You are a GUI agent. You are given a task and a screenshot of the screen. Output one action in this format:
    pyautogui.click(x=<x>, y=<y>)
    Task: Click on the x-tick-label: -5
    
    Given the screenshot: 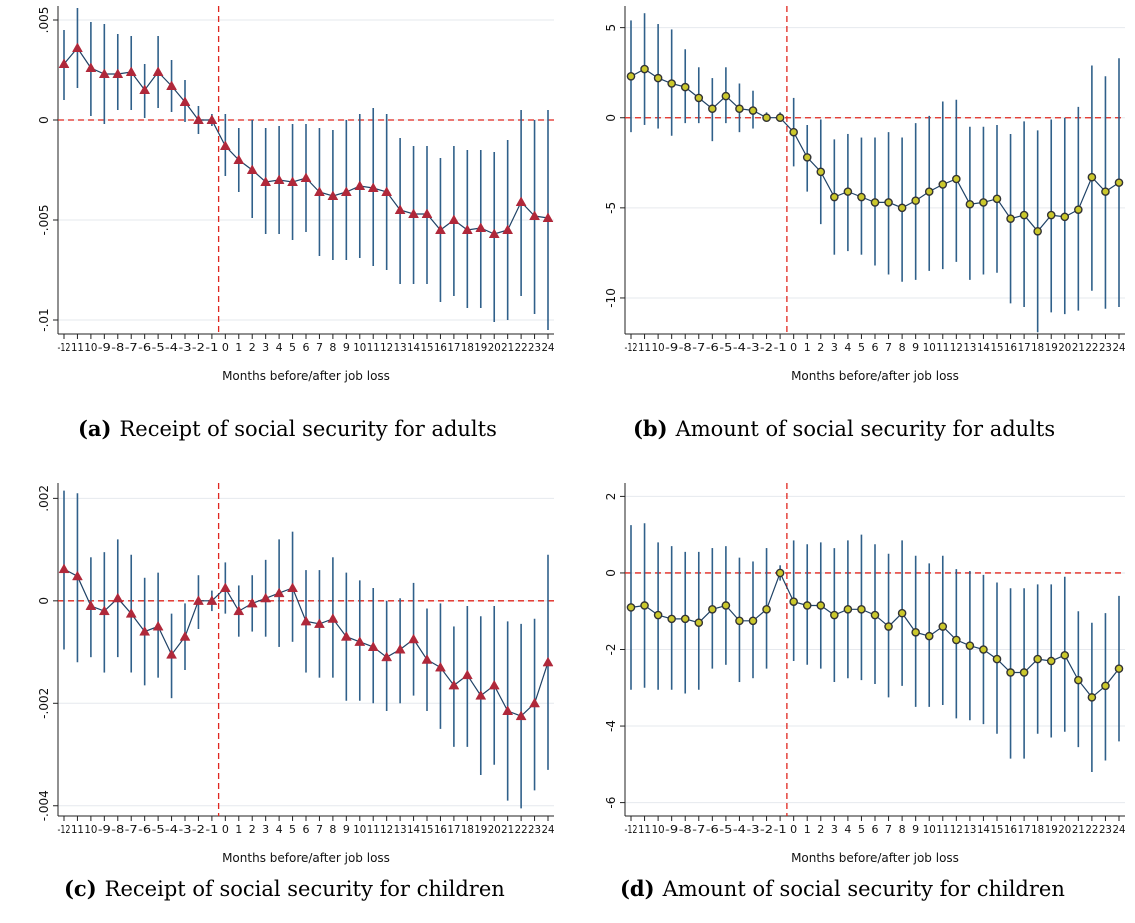 What is the action you would take?
    pyautogui.click(x=158, y=829)
    